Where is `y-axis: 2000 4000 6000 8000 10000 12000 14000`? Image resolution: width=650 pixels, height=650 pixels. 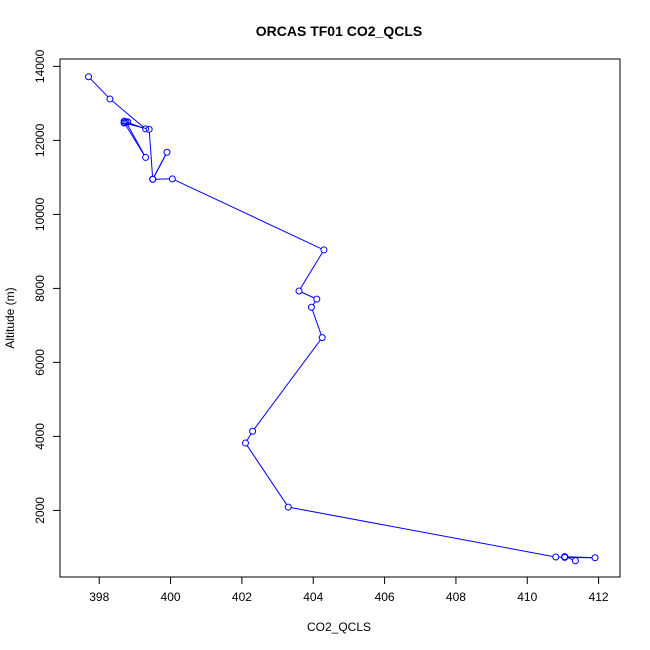
y-axis: 2000 4000 6000 8000 10000 12000 14000 is located at coordinates (46, 286).